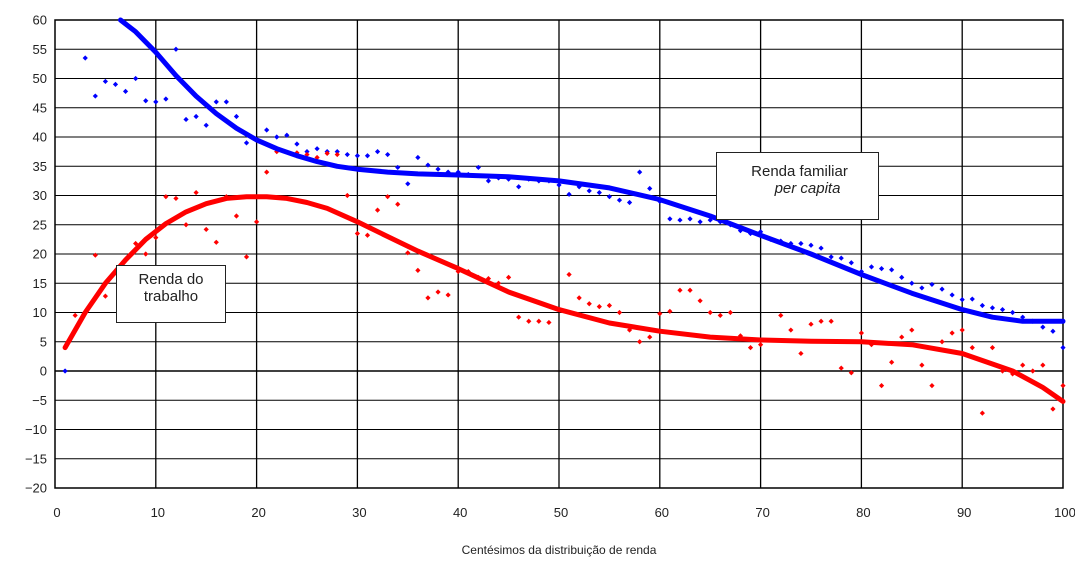 The image size is (1075, 563). What do you see at coordinates (797, 186) in the screenshot?
I see `annotation-renda-familiar: Renda familiar per capita` at bounding box center [797, 186].